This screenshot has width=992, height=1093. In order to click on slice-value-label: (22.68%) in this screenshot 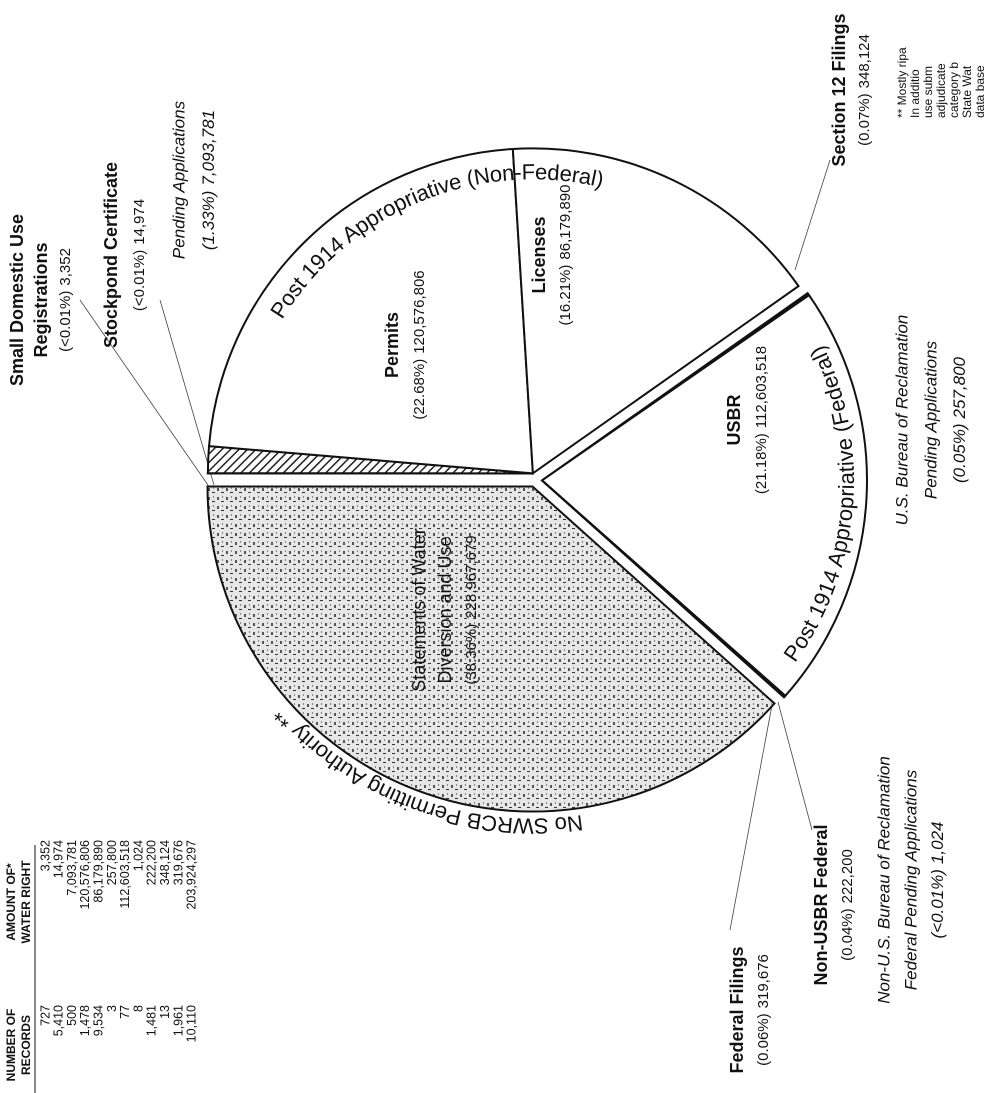, I will do `click(419, 389)`.